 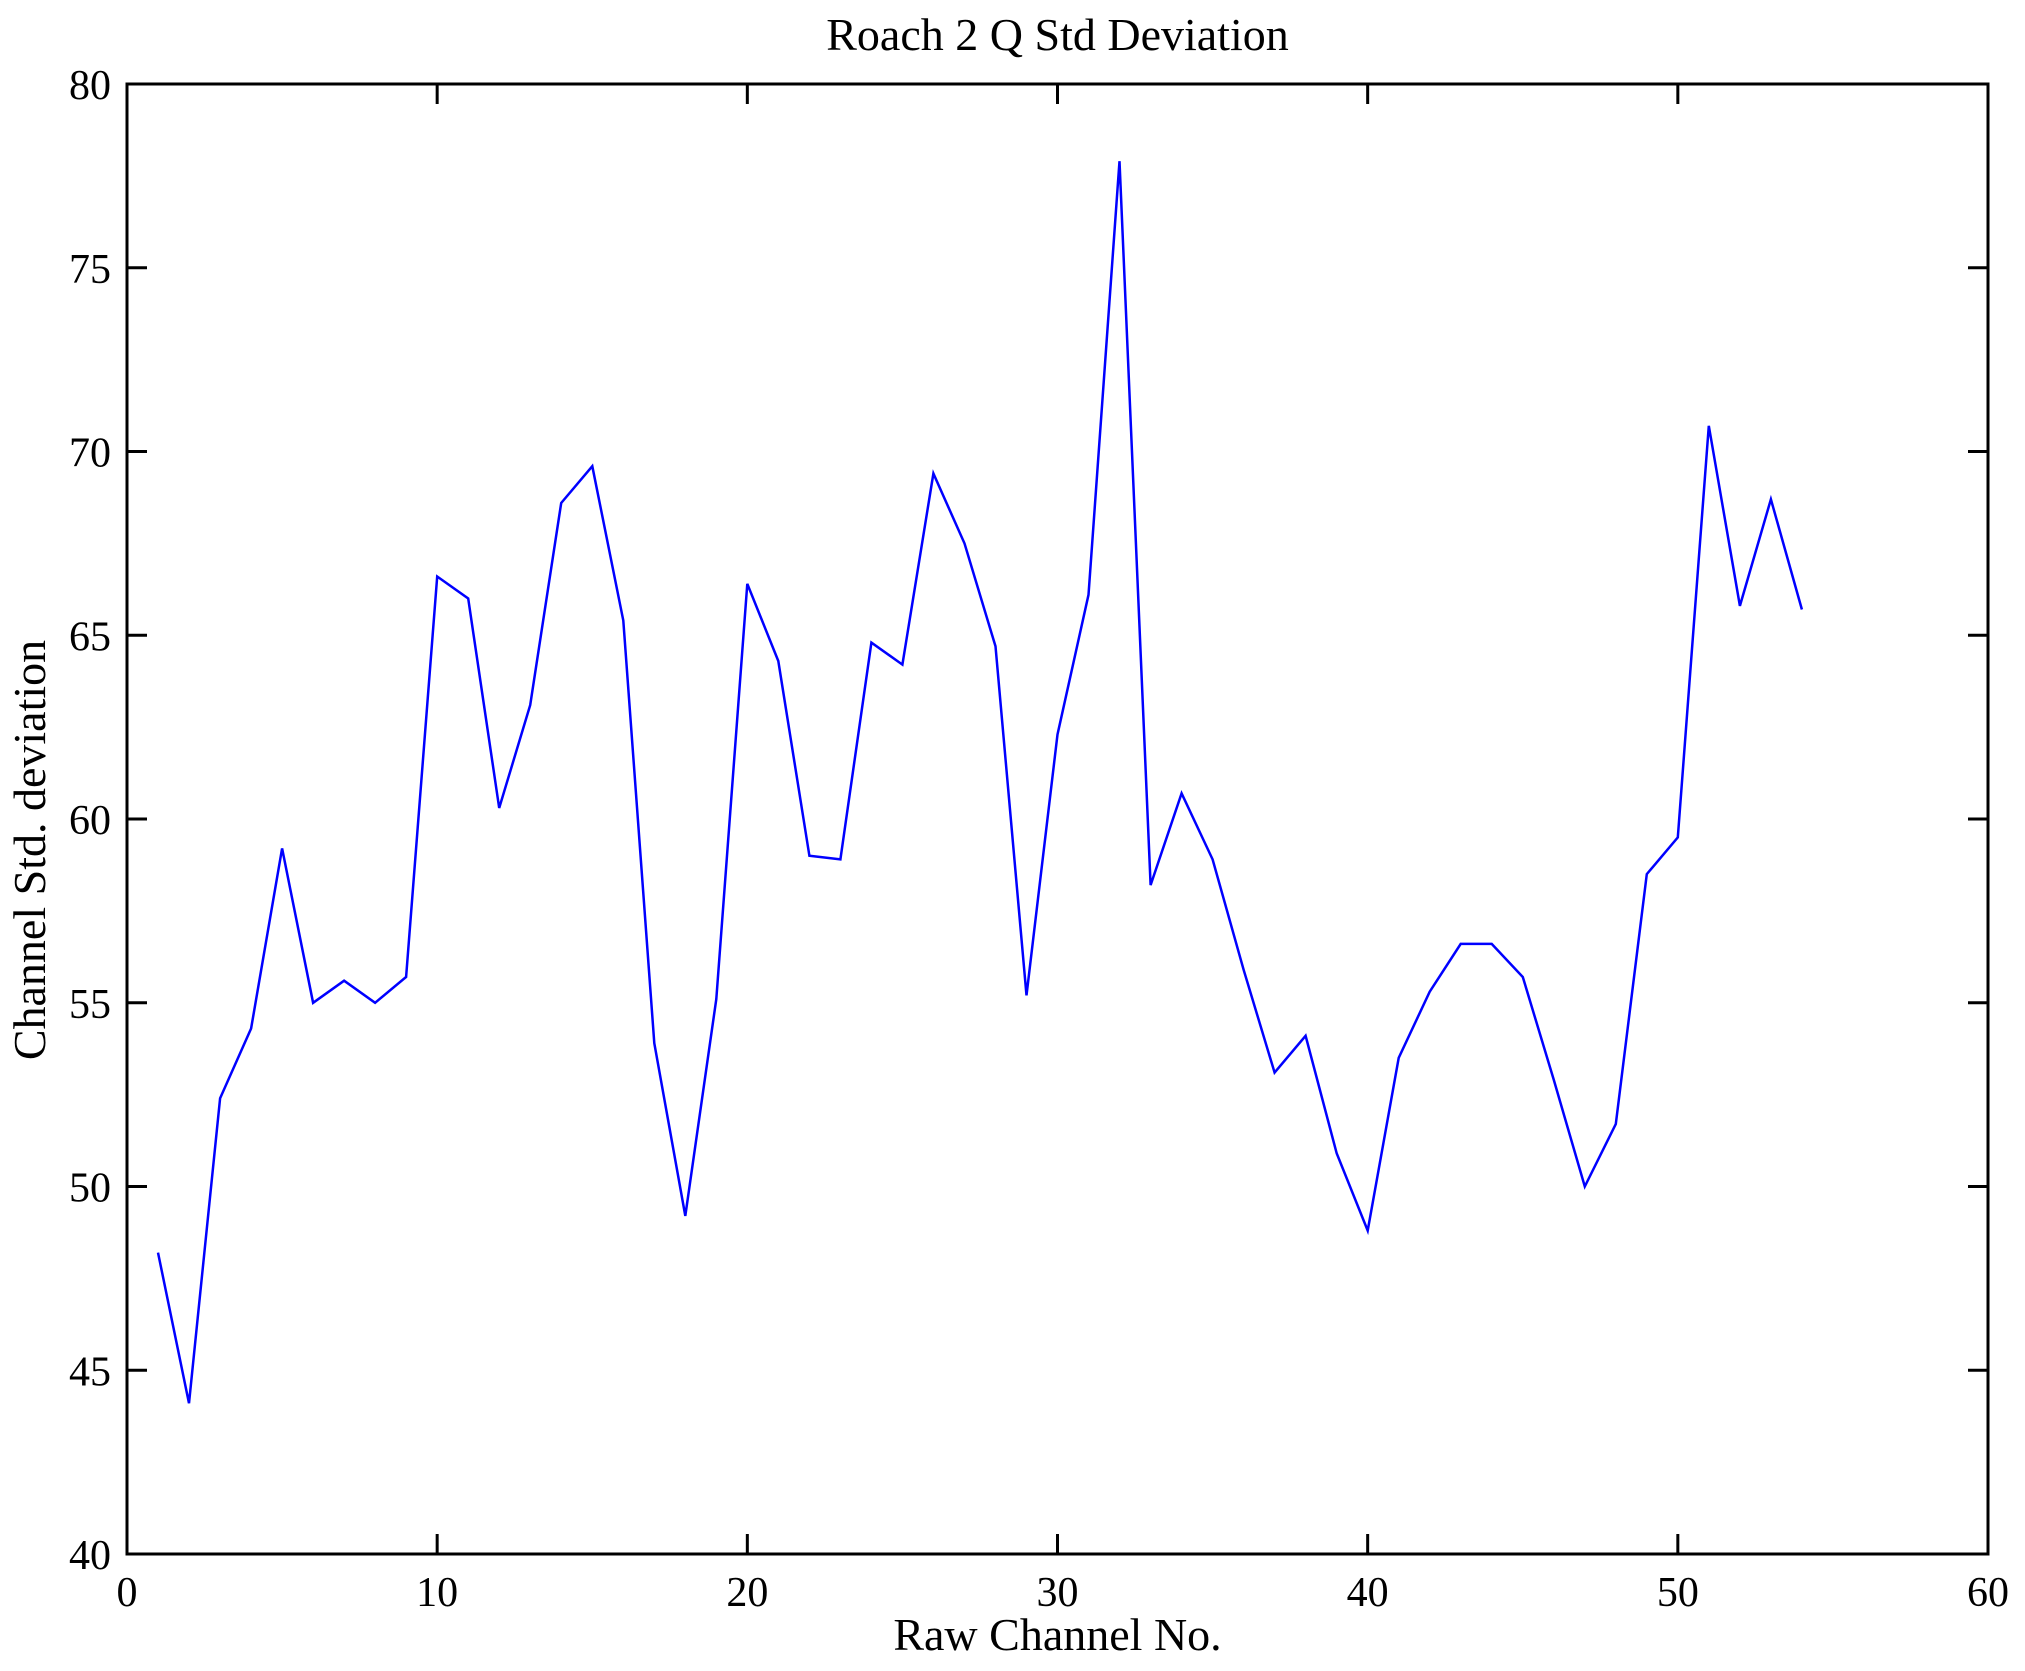 I want to click on y-tick-label: 50, so click(x=90, y=1189).